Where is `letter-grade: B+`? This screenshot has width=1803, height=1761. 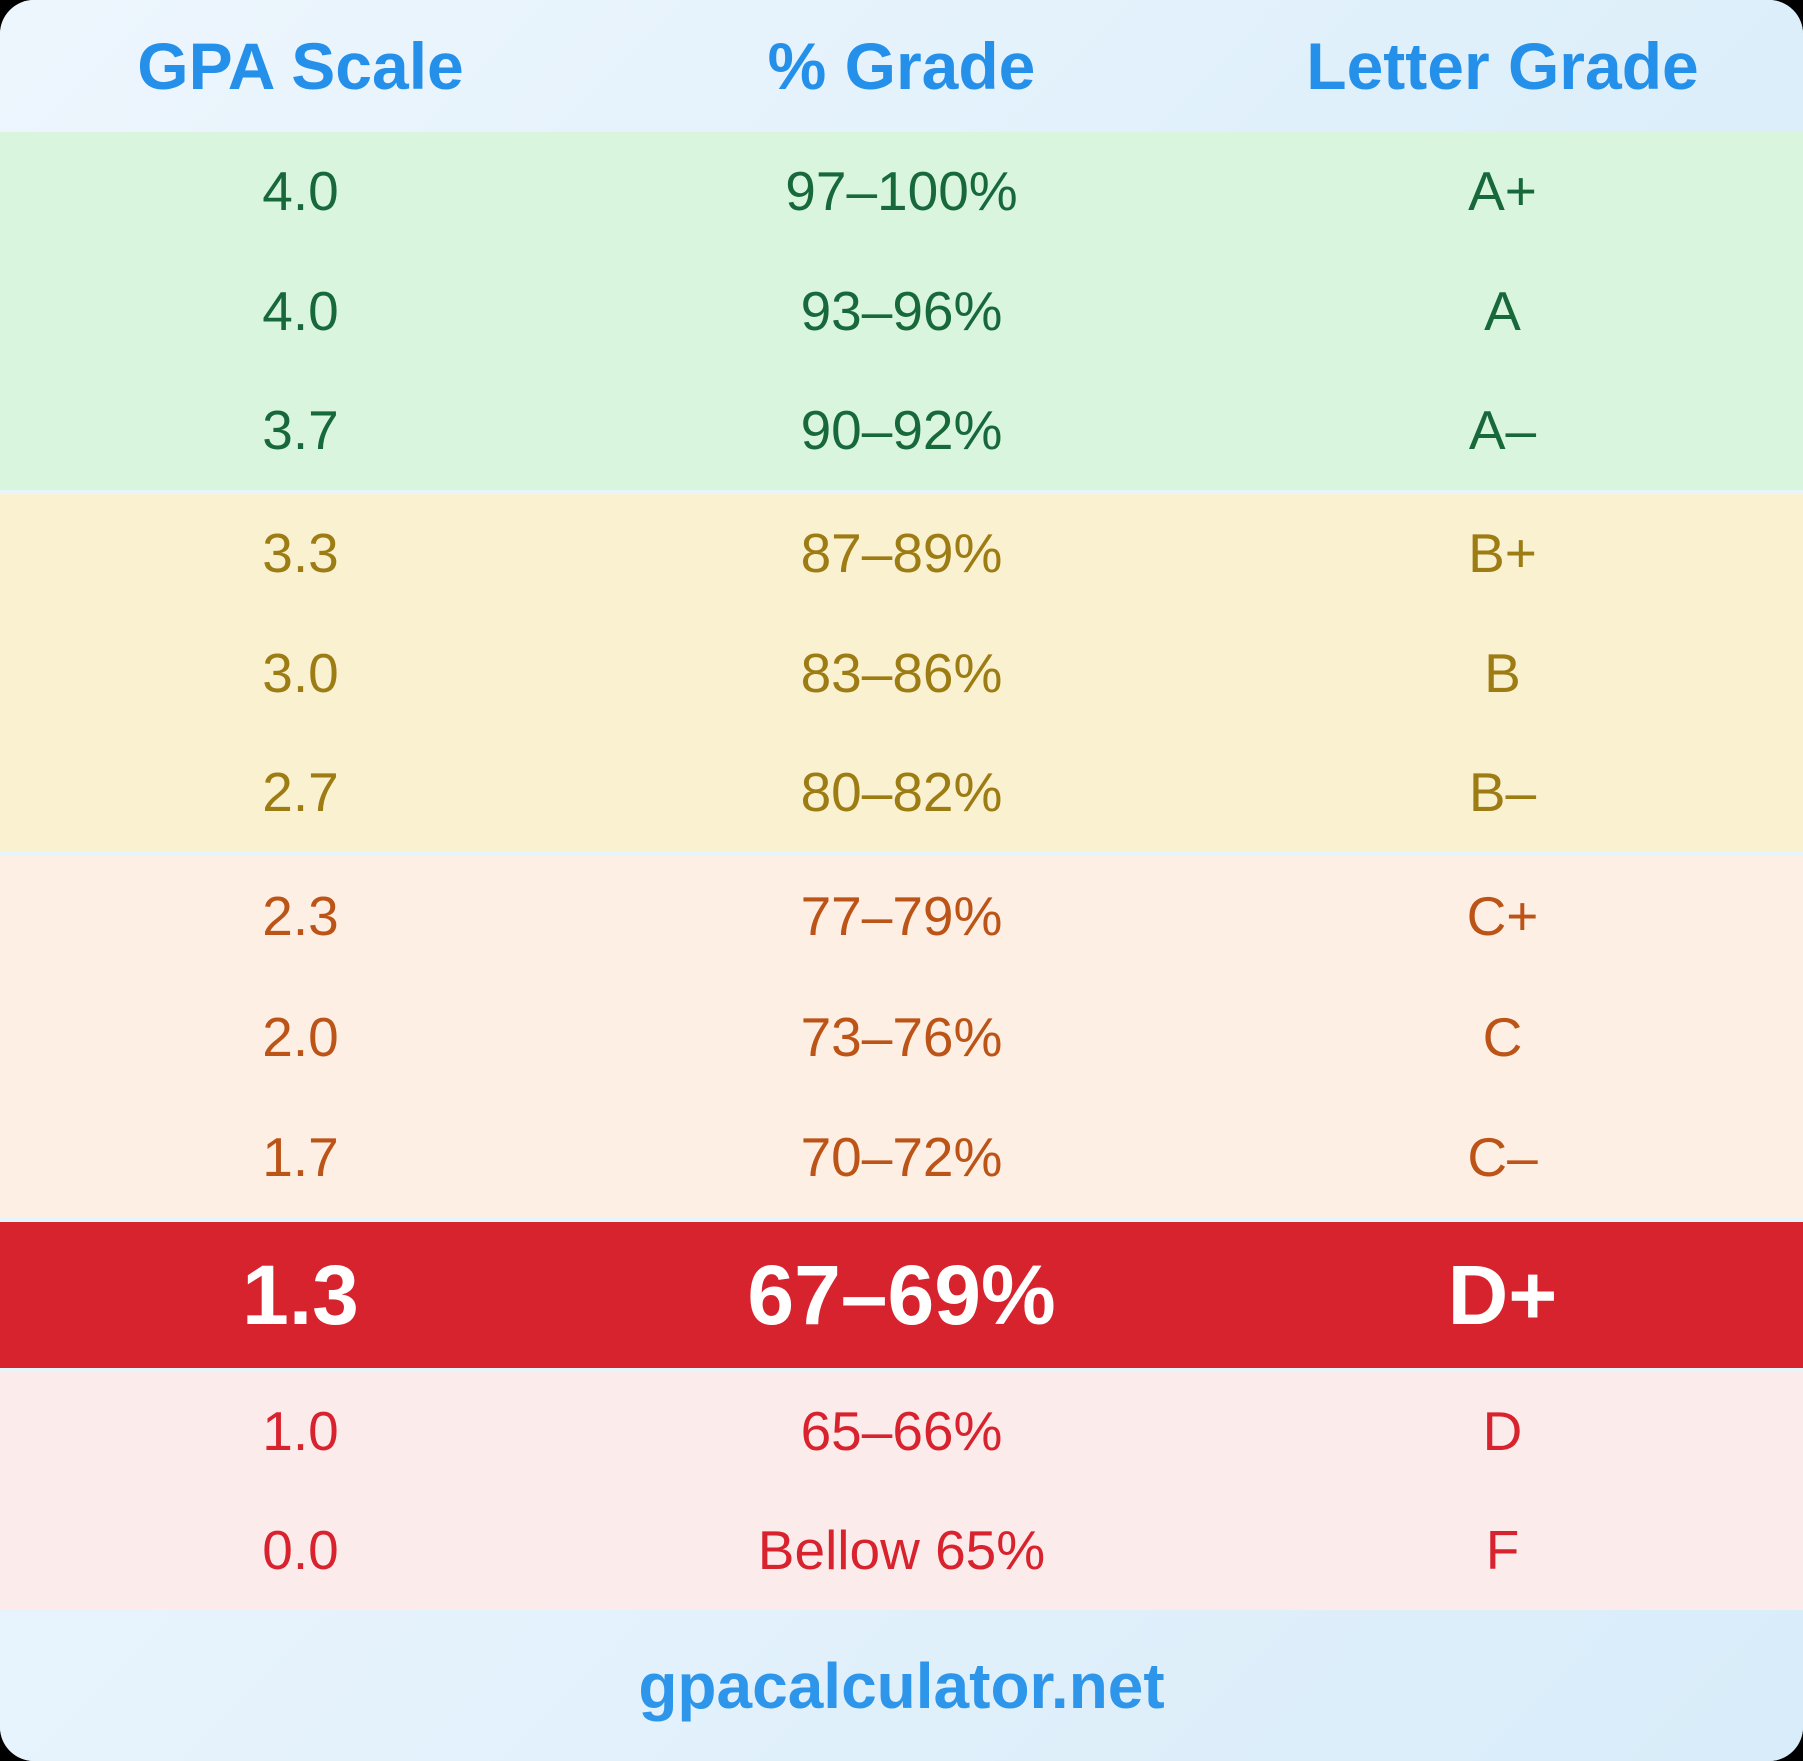
letter-grade: B+ is located at coordinates (1502, 553).